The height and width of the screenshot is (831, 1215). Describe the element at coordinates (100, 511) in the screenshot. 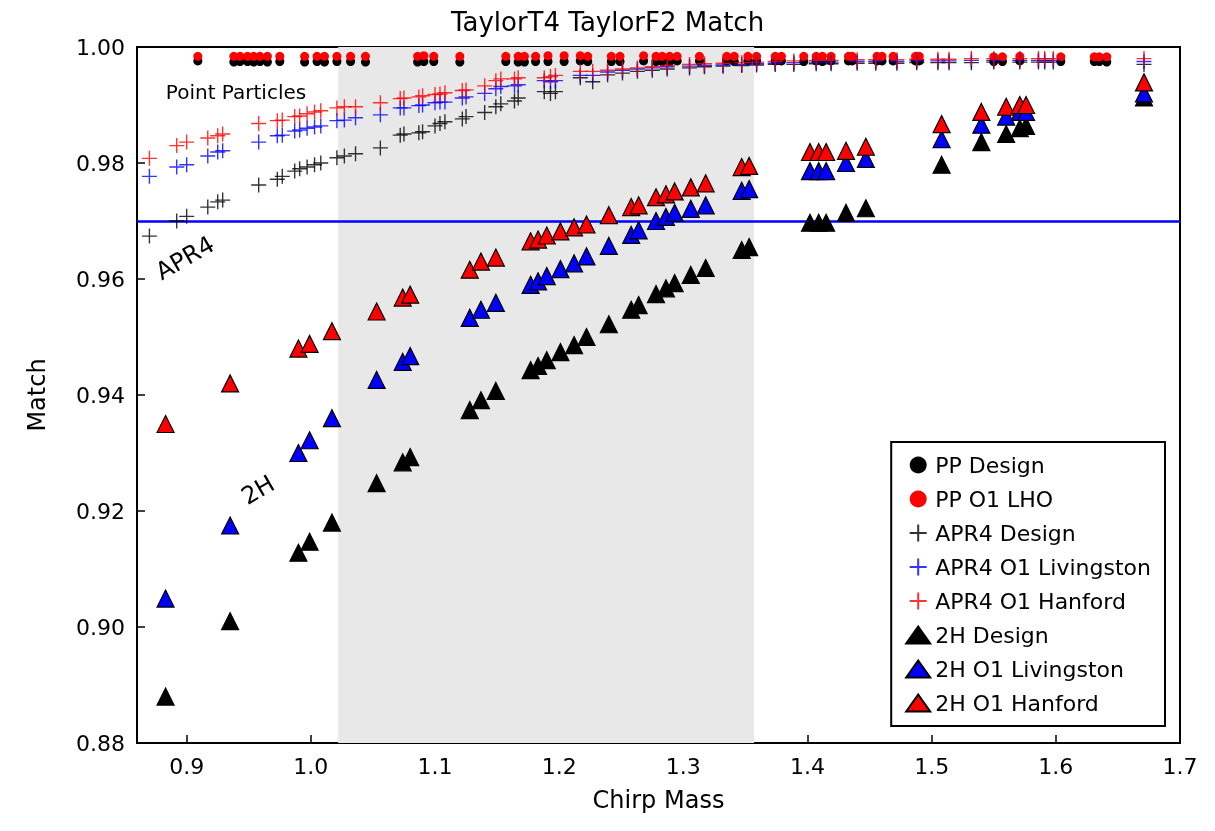

I see `y-tick-label: 0.92` at that location.